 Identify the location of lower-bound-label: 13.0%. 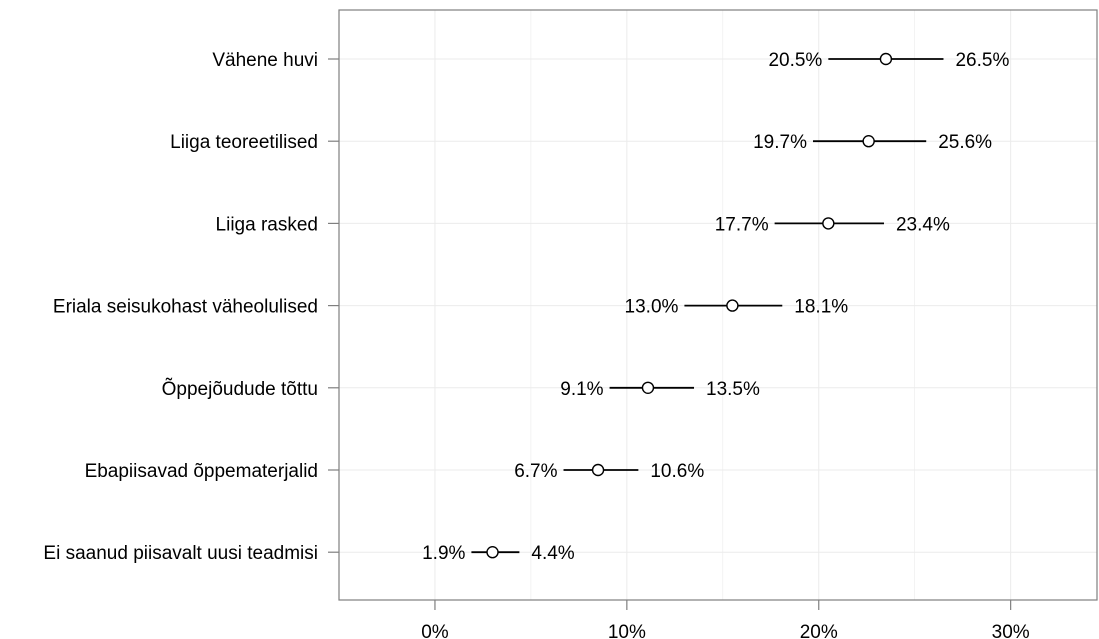
(652, 307).